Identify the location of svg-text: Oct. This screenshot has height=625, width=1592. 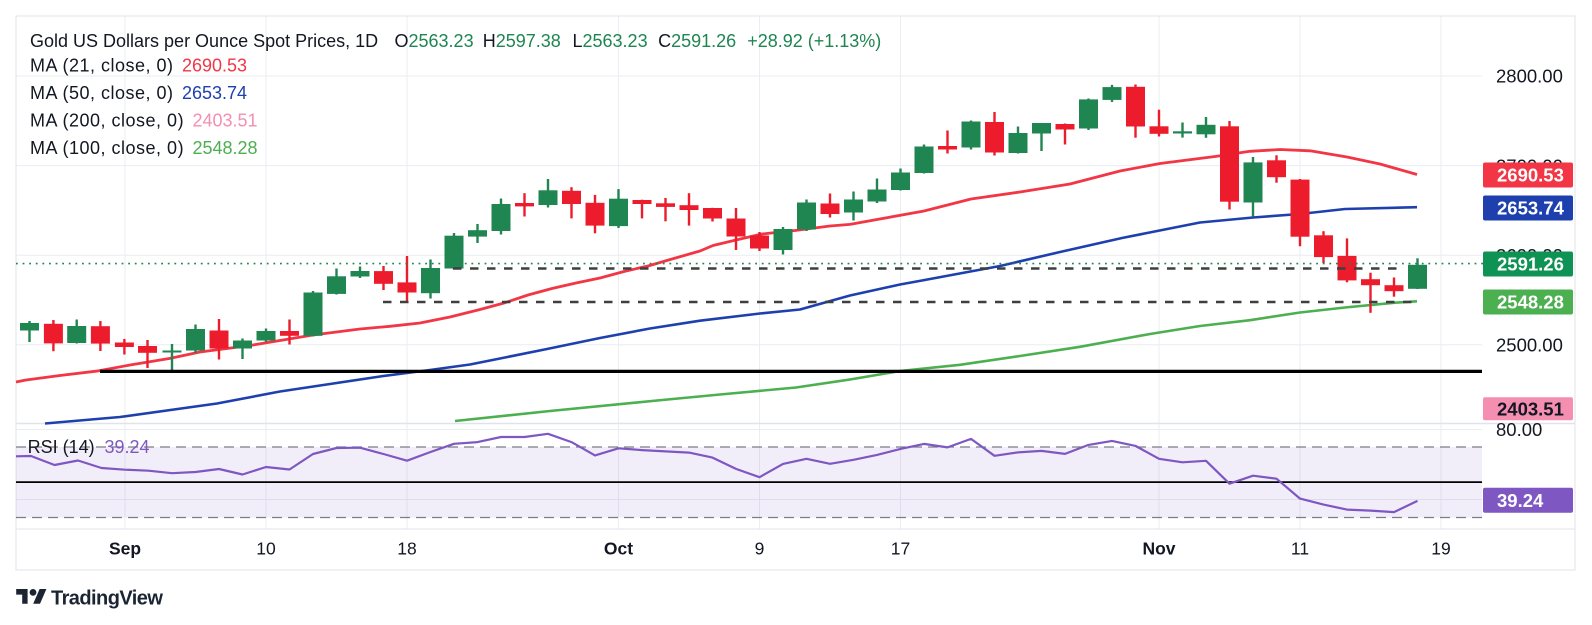
(618, 549).